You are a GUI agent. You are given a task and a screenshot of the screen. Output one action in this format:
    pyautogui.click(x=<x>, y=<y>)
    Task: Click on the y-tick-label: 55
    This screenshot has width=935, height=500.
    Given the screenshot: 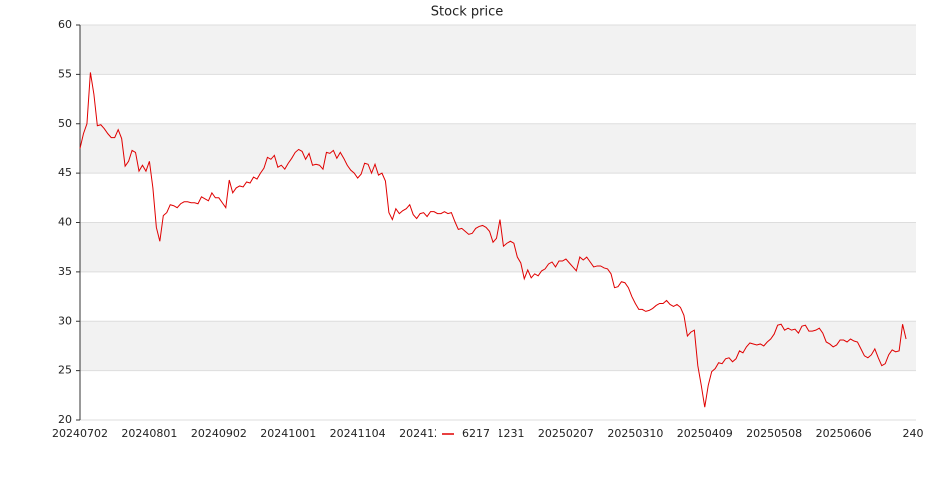 What is the action you would take?
    pyautogui.click(x=65, y=73)
    